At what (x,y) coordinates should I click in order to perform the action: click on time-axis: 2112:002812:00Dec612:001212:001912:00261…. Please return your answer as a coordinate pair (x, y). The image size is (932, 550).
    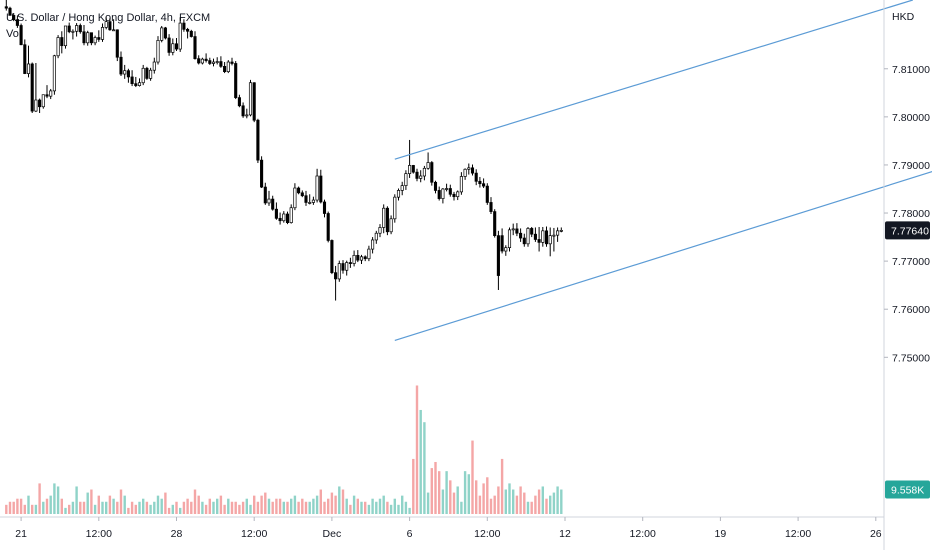
    Looking at the image, I should click on (466, 528).